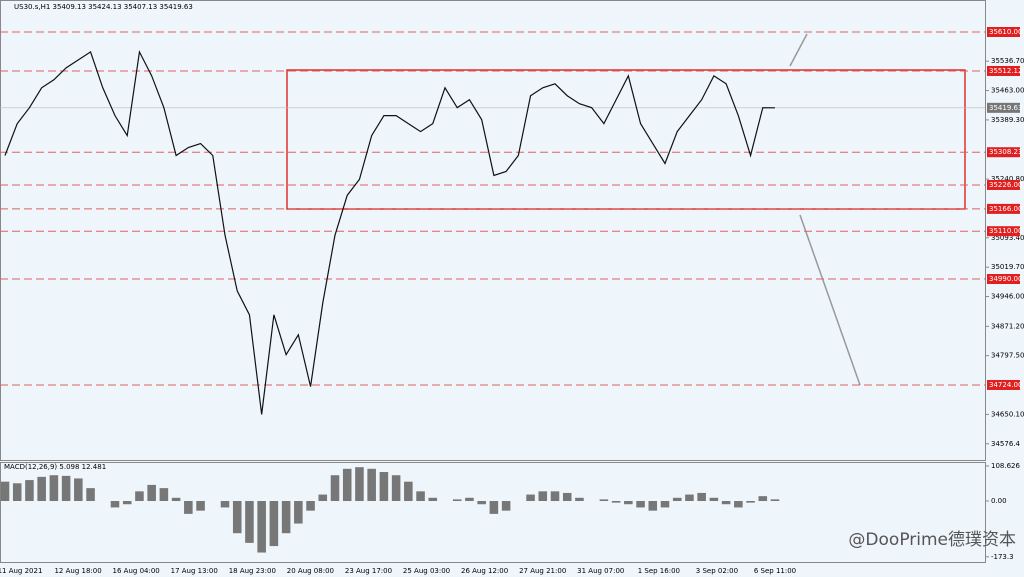 The image size is (1024, 577). What do you see at coordinates (1007, 120) in the screenshot?
I see `y-tick-label: 35389.30` at bounding box center [1007, 120].